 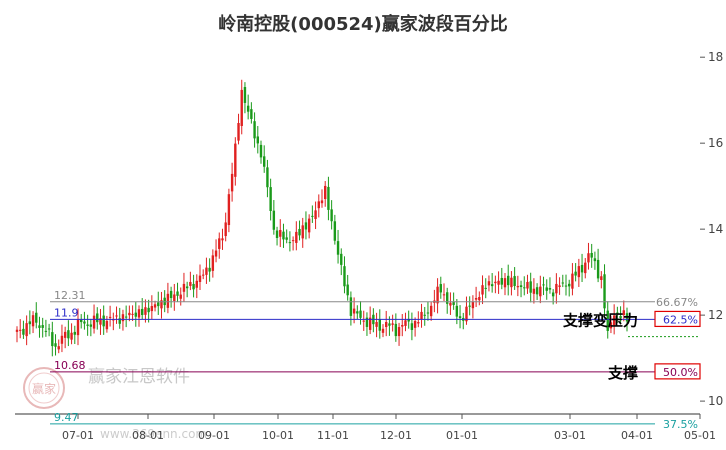 I want to click on x-tick-label: 03-01, so click(x=570, y=435).